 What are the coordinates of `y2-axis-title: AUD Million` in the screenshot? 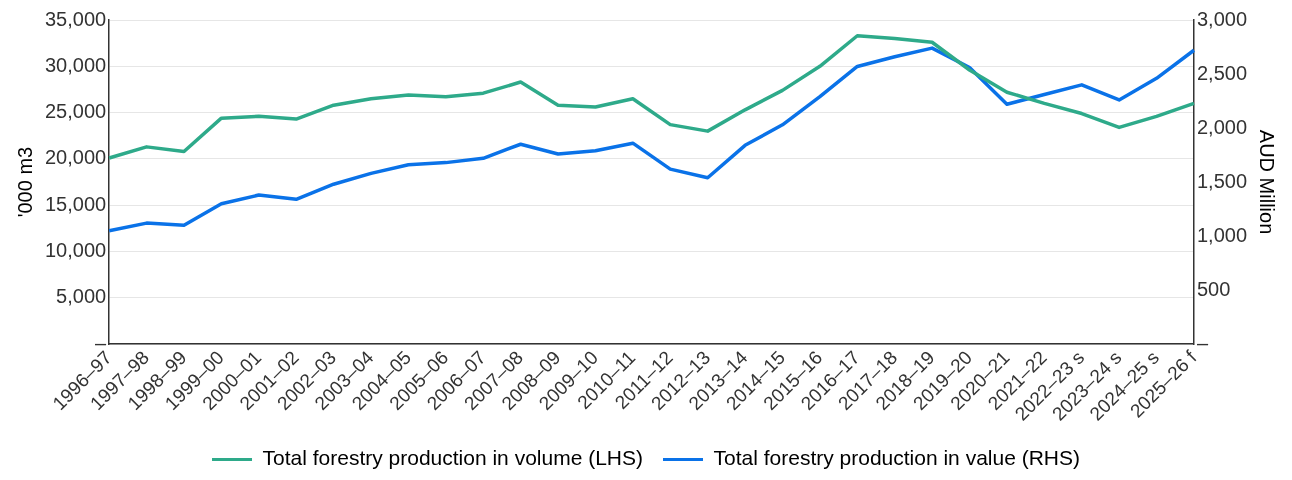 It's located at (1267, 182).